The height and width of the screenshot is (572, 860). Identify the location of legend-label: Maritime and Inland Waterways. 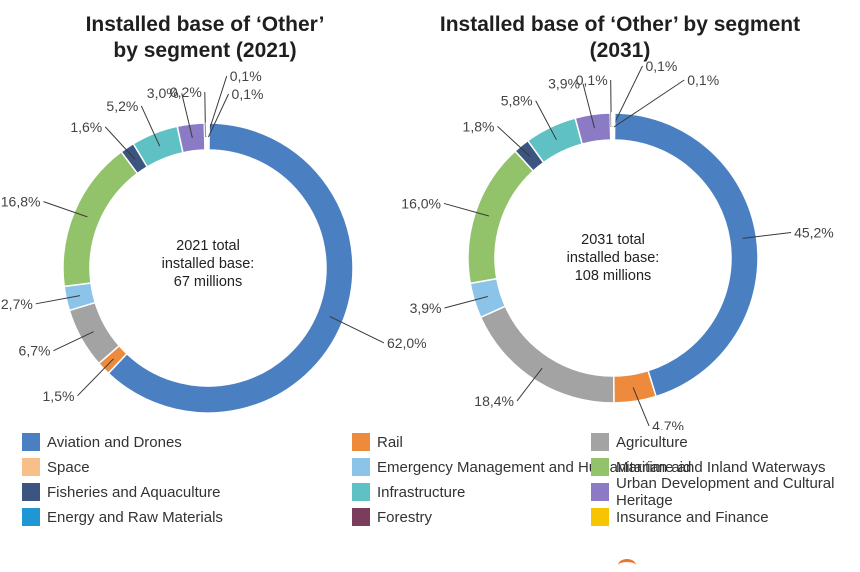
(721, 467).